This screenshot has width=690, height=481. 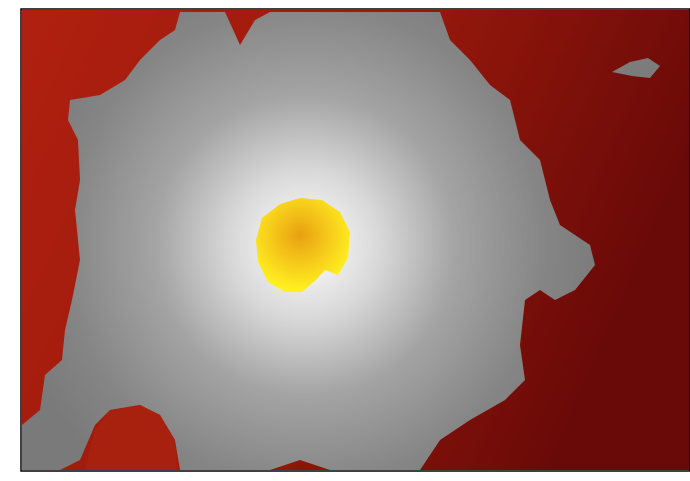 What do you see at coordinates (636, 68) in the screenshot?
I see `mid-elevation-patch` at bounding box center [636, 68].